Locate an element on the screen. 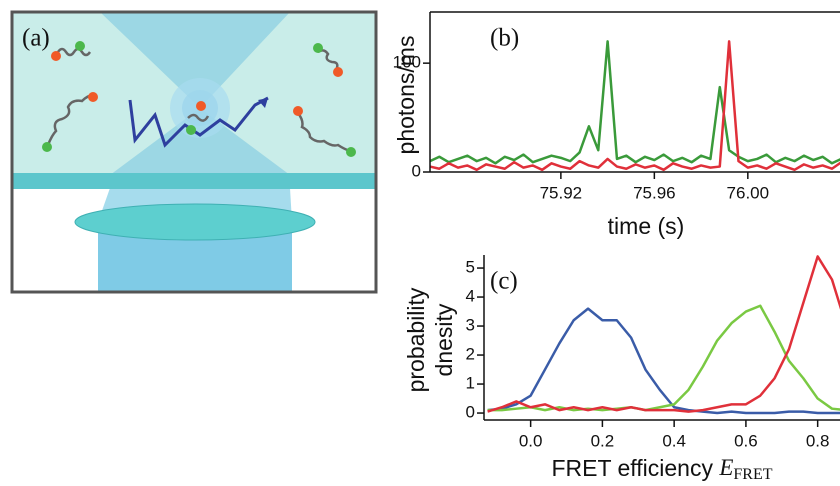 The image size is (840, 486). y-tick-label: 1 is located at coordinates (470, 383).